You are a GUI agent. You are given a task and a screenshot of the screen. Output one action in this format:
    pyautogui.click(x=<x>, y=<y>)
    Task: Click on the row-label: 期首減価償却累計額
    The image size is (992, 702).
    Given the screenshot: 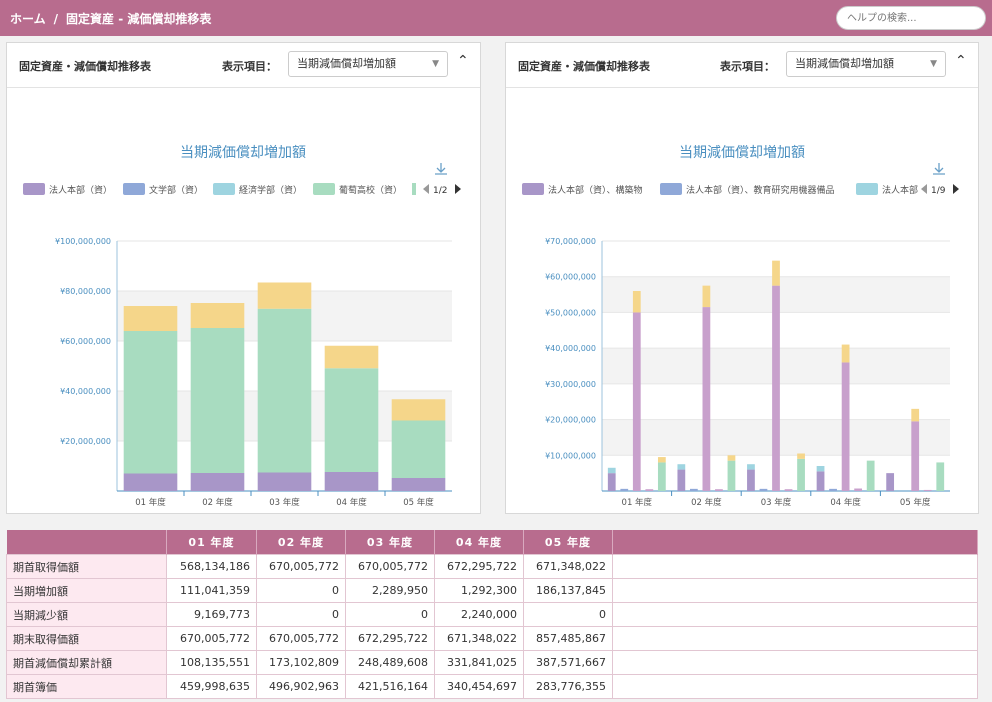 What is the action you would take?
    pyautogui.click(x=86, y=662)
    